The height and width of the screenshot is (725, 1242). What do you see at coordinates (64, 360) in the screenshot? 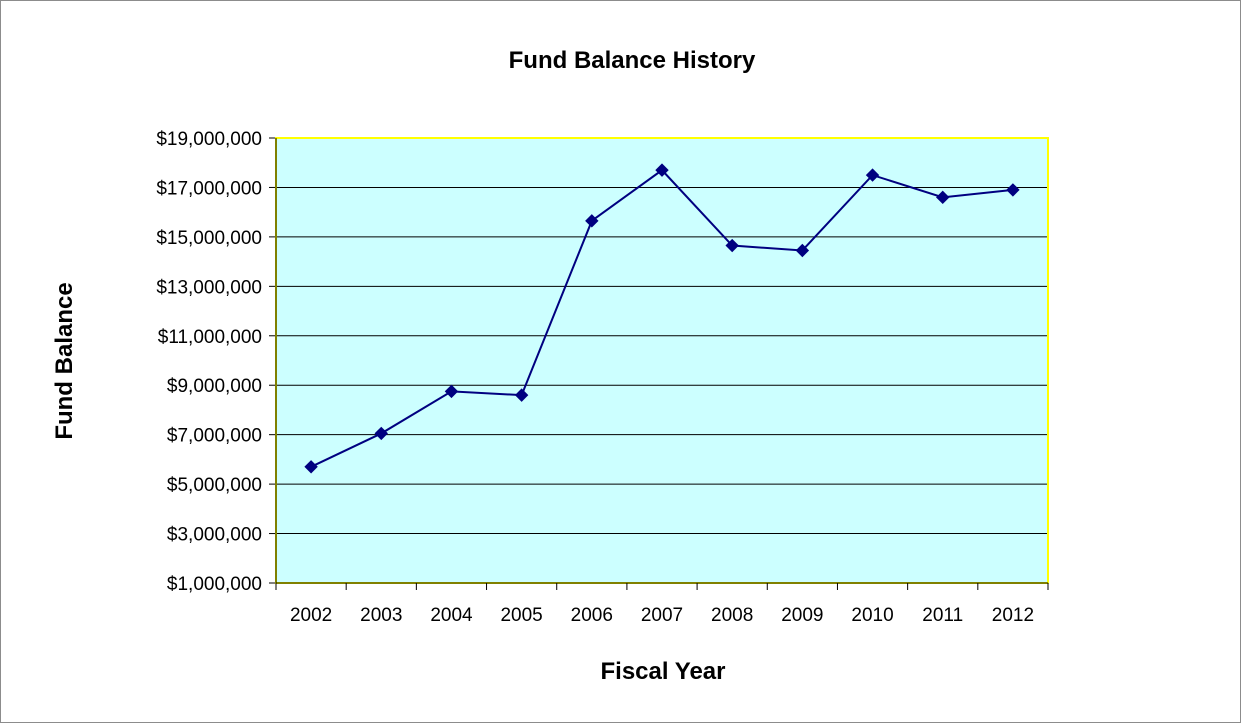
I see `y-axis-title: Fund Balance` at bounding box center [64, 360].